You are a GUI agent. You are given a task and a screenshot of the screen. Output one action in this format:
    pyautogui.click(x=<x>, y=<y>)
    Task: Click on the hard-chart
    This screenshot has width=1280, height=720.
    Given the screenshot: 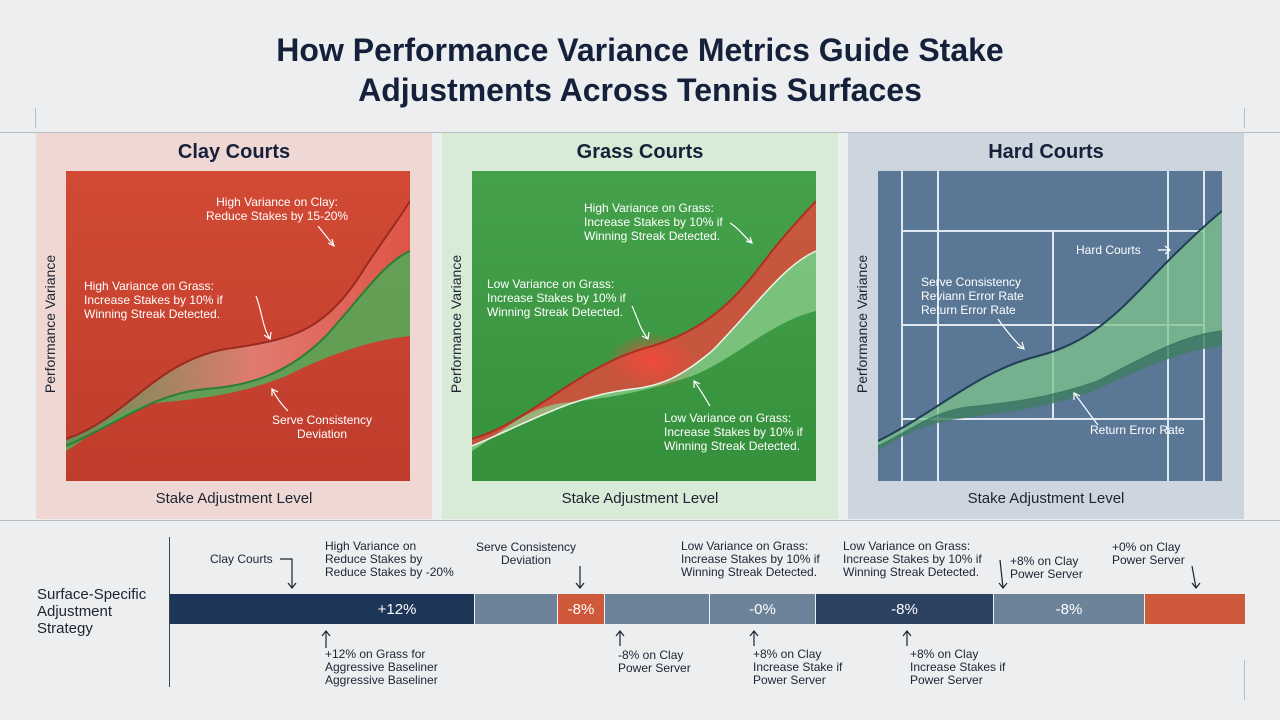 What is the action you would take?
    pyautogui.click(x=1050, y=326)
    